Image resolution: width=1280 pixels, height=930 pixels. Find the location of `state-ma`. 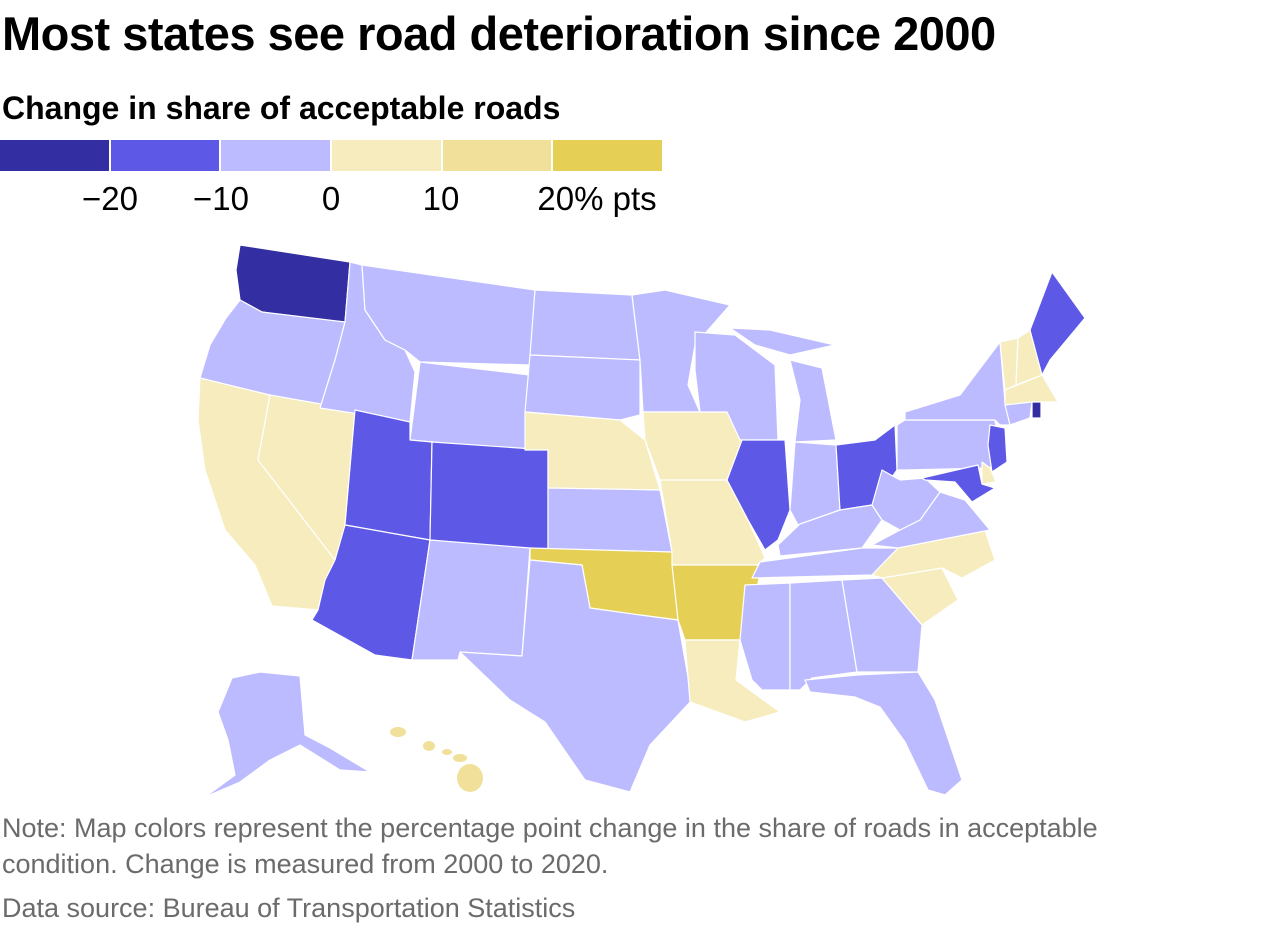

state-ma is located at coordinates (1031, 390).